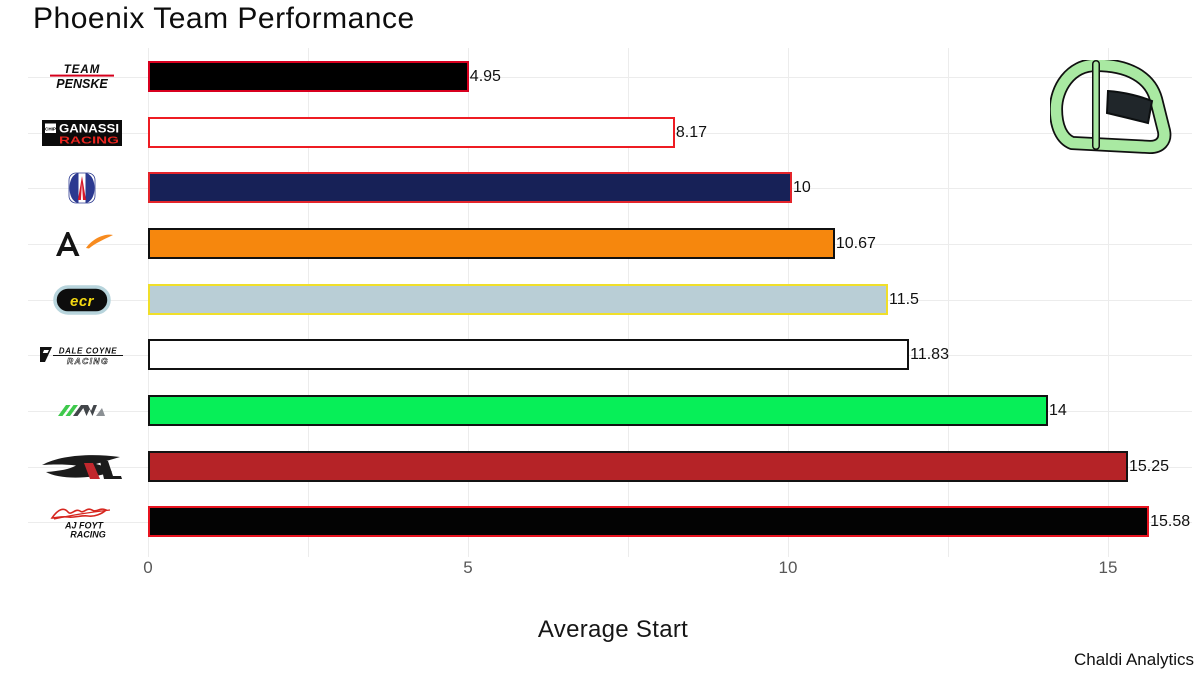 The width and height of the screenshot is (1200, 675). I want to click on bar-dale-coyne-racing, so click(529, 355).